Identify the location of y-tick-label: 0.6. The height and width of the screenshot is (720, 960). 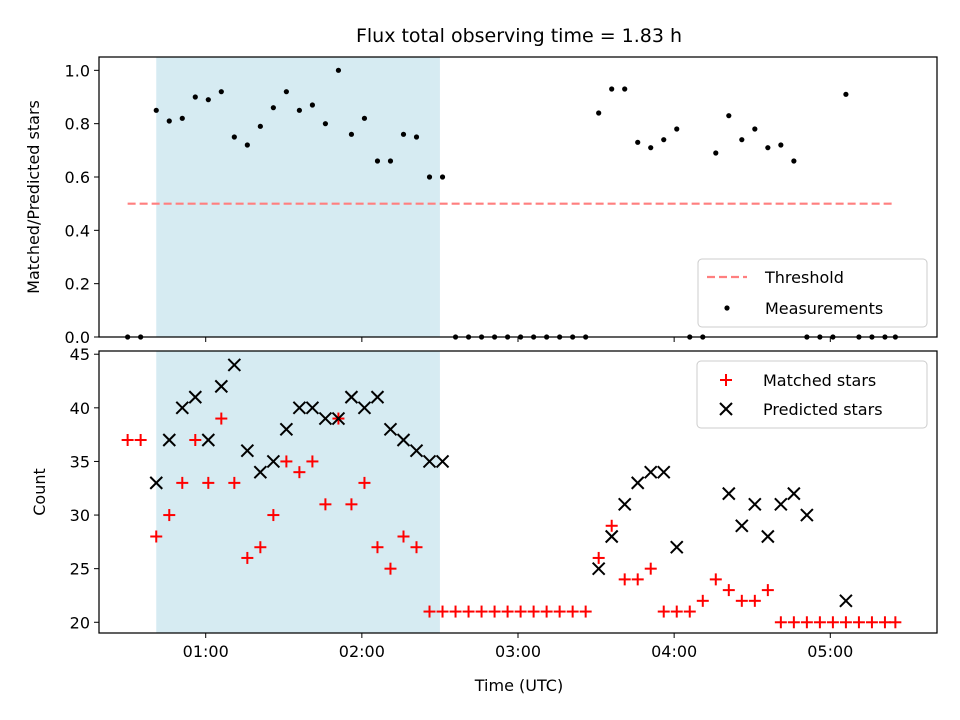
(77, 177).